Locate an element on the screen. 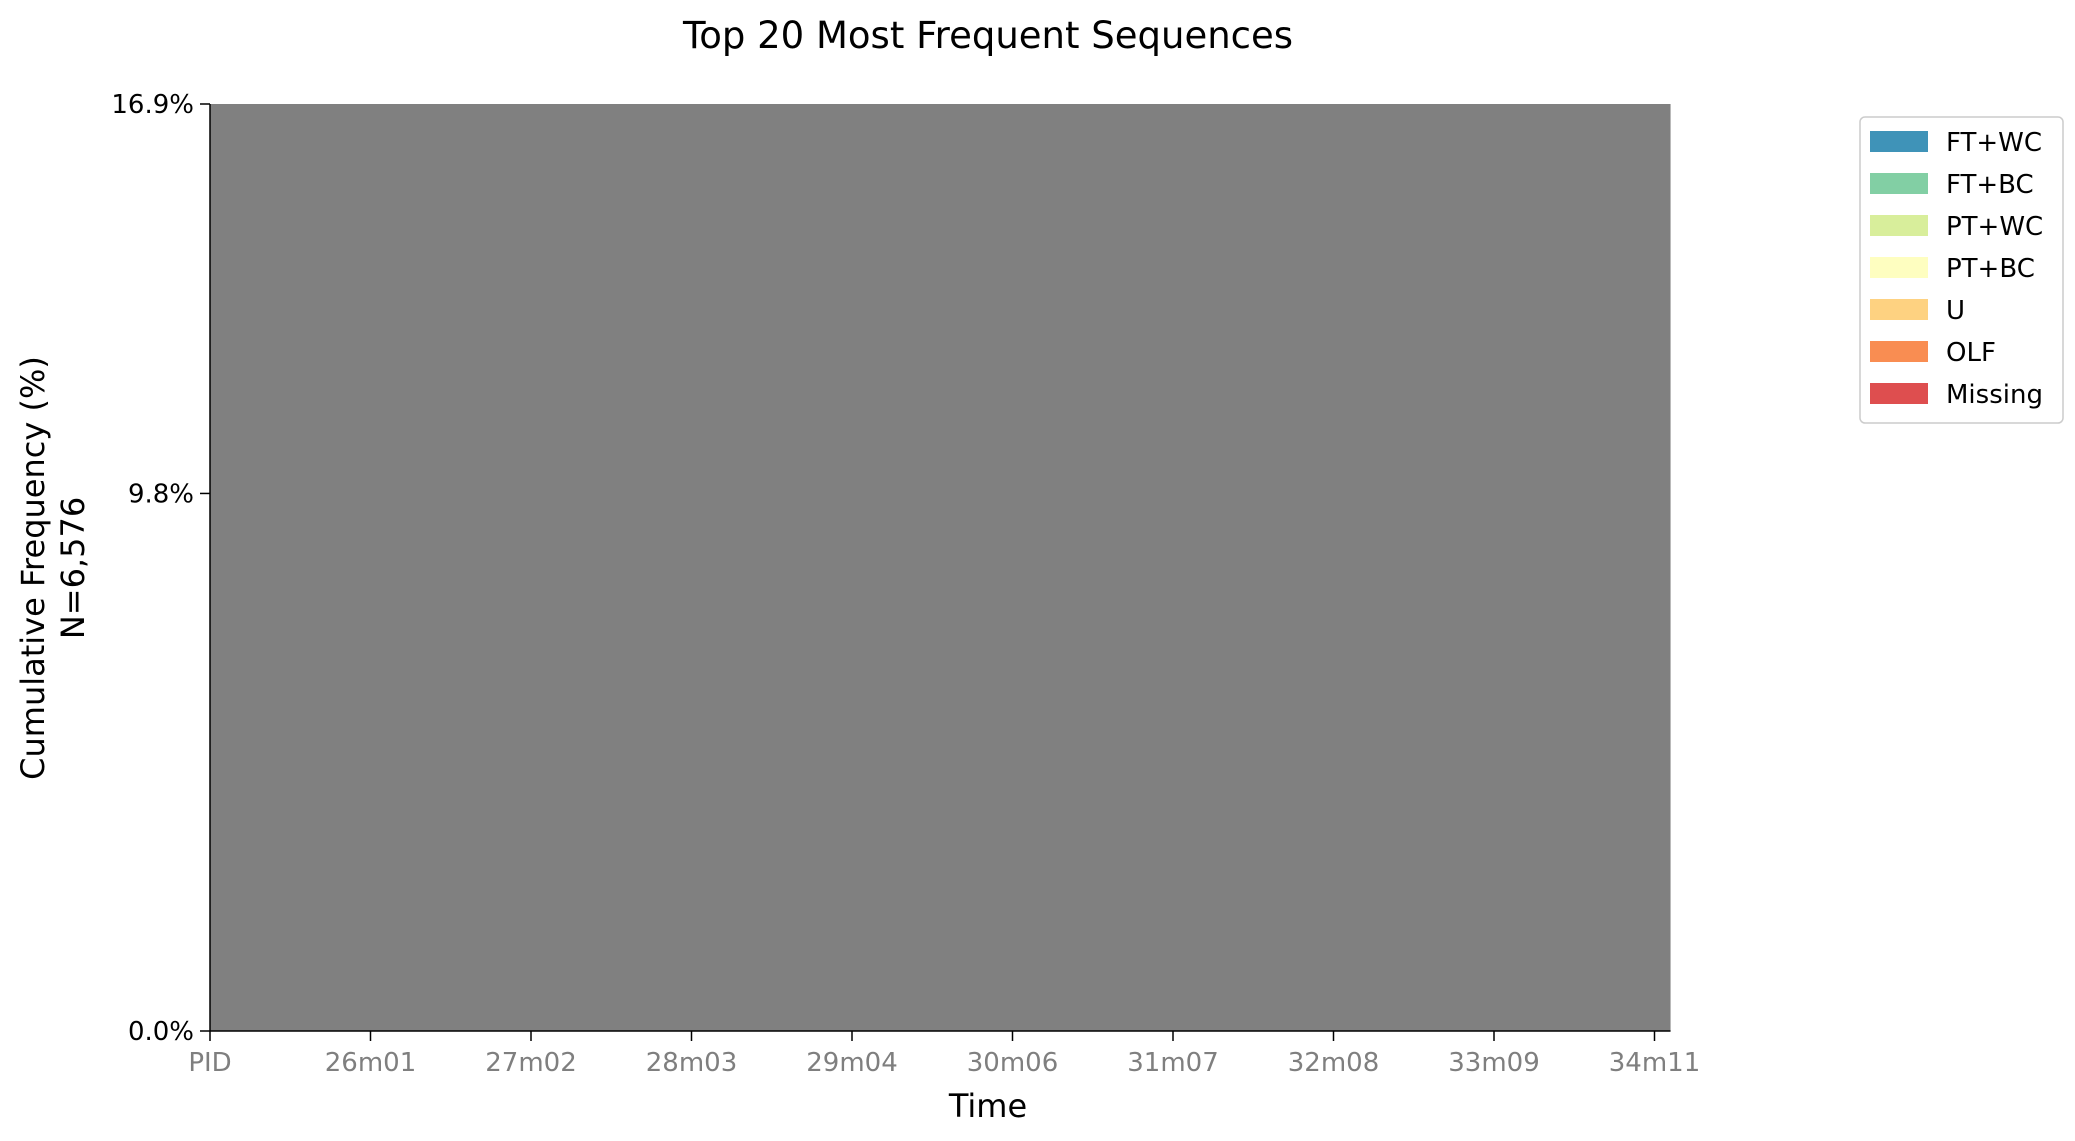 The height and width of the screenshot is (1141, 2075). legend-label: Missing is located at coordinates (1994, 395).